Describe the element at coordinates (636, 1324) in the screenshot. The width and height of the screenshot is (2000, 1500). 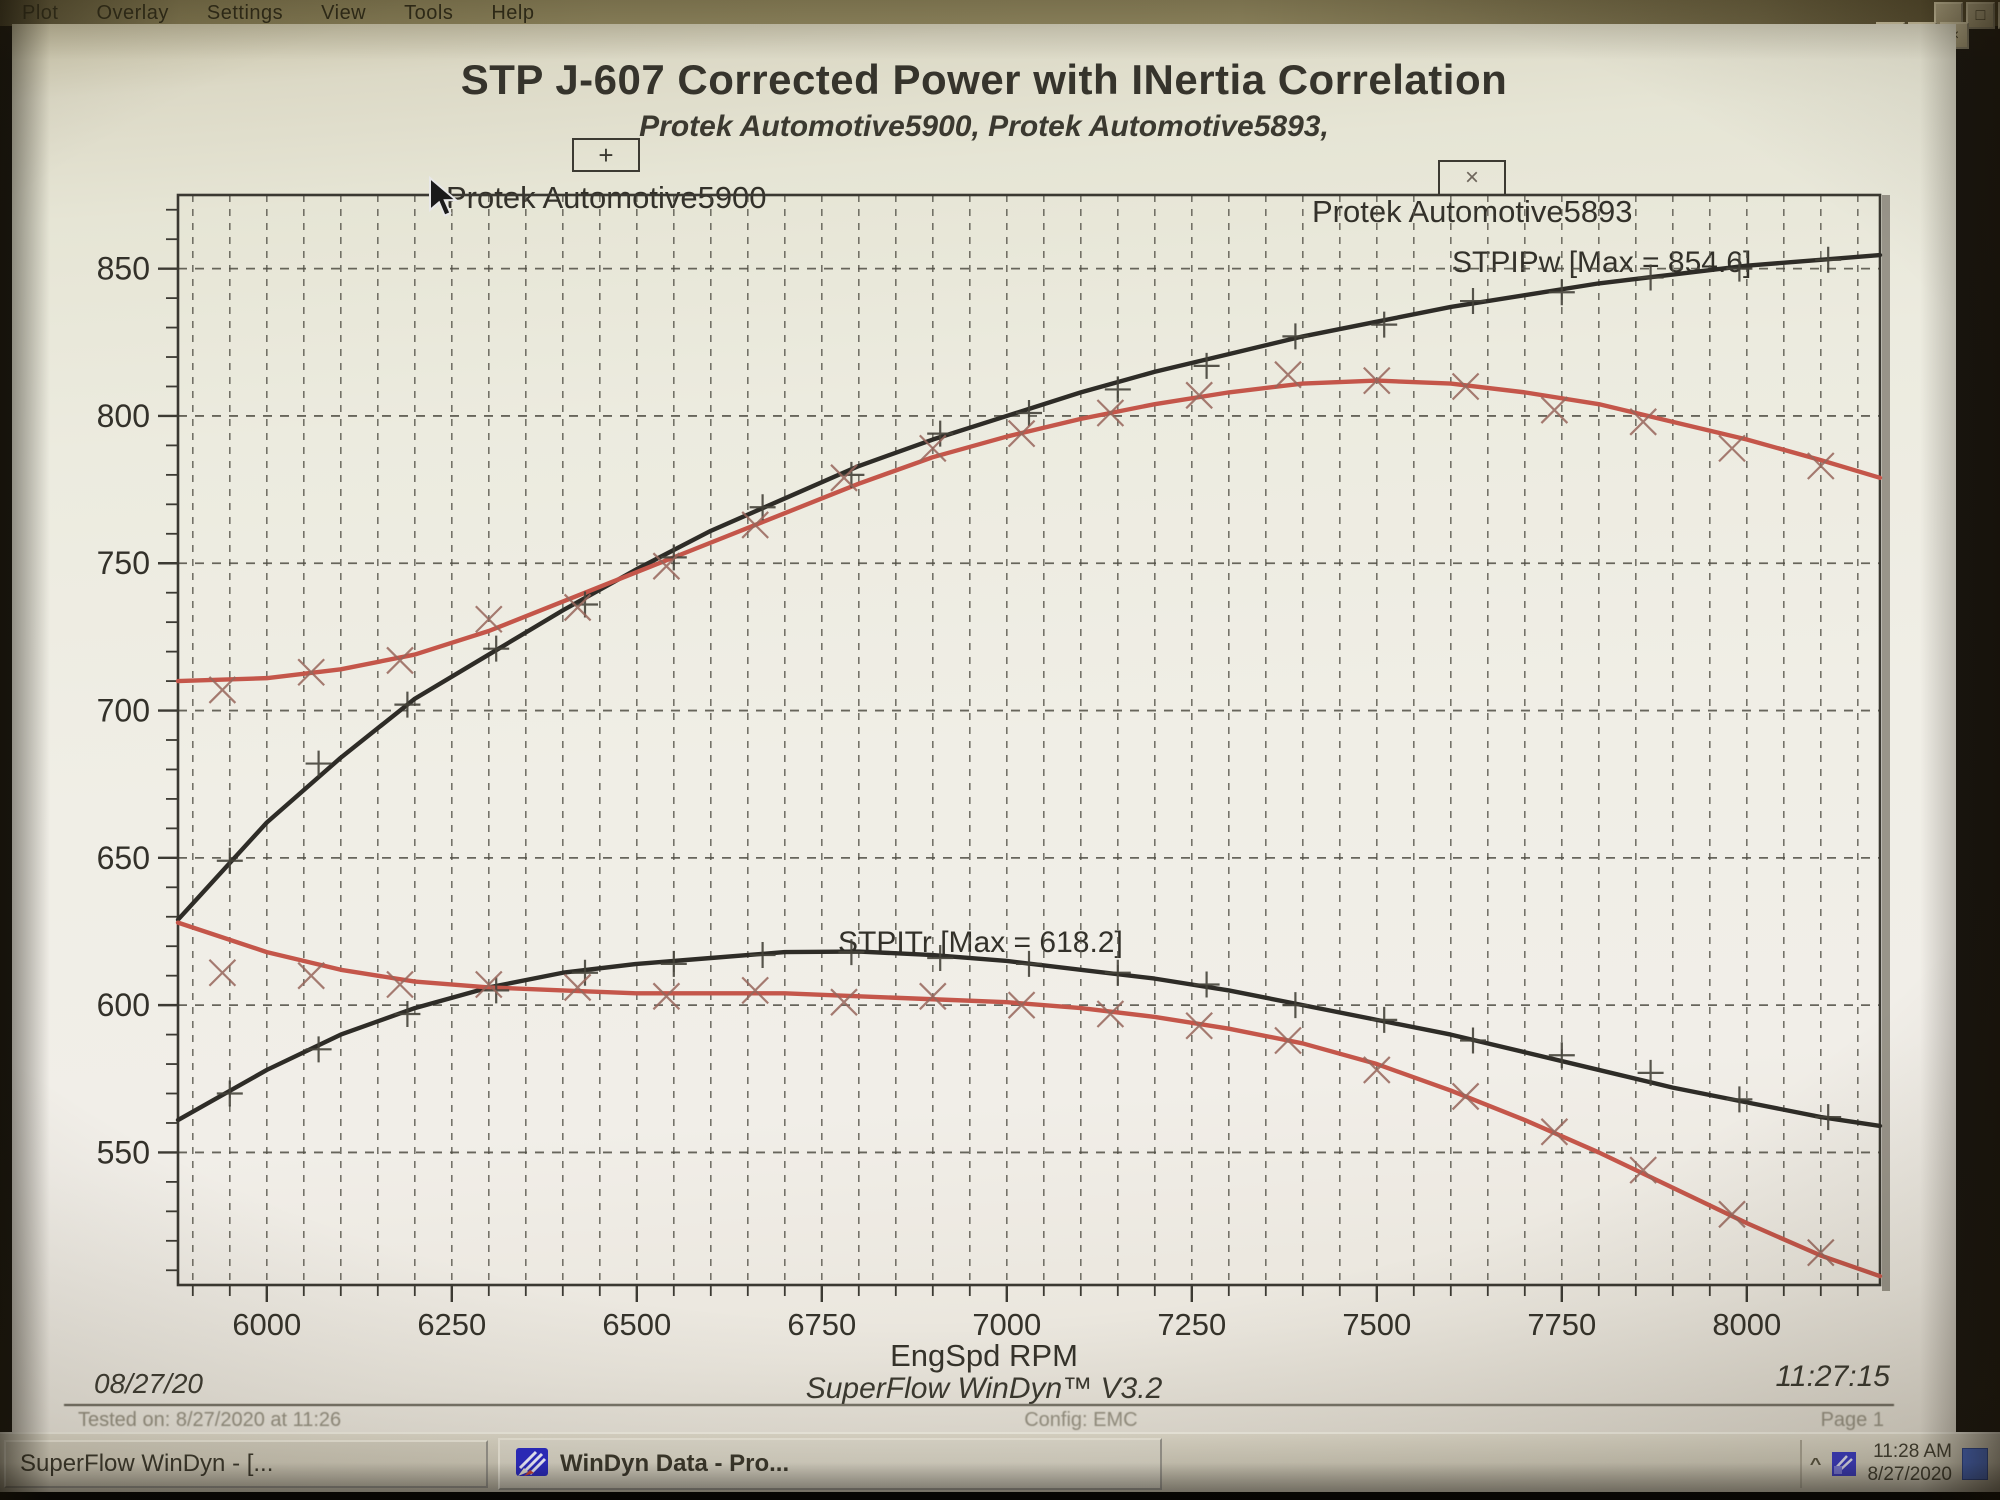
I see `x-axis-tick-label: 6500` at that location.